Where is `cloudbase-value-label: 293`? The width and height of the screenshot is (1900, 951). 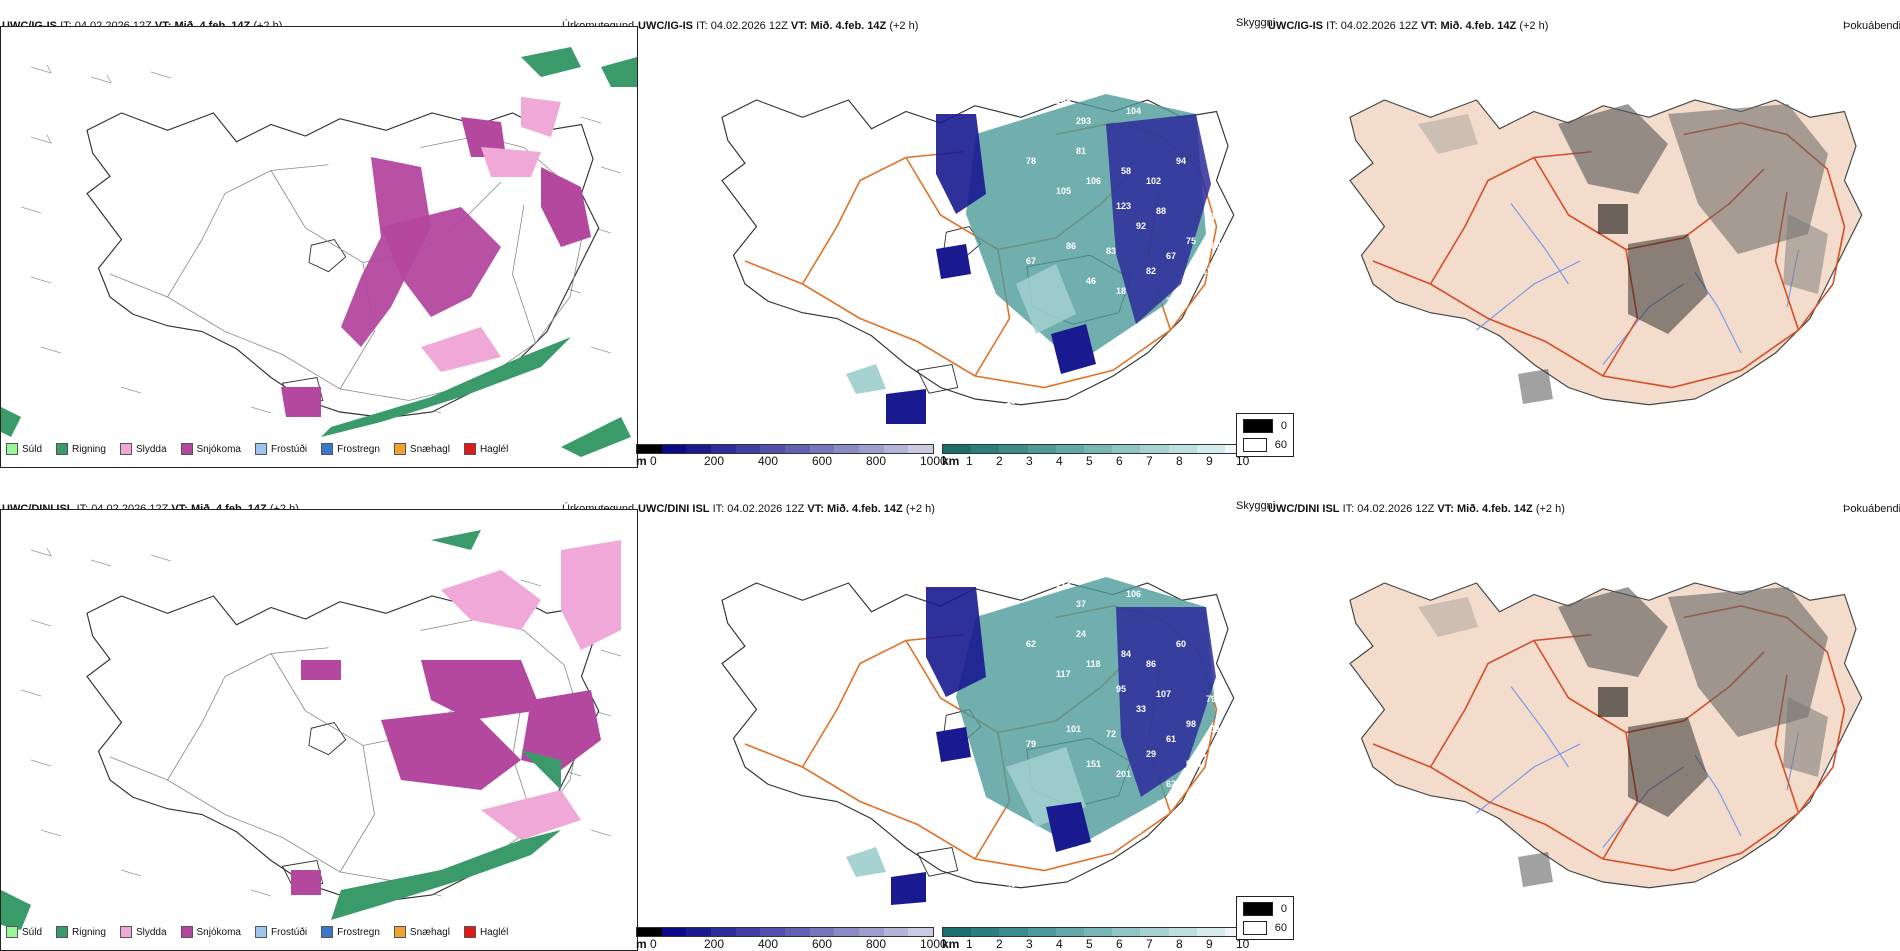 cloudbase-value-label: 293 is located at coordinates (1083, 121).